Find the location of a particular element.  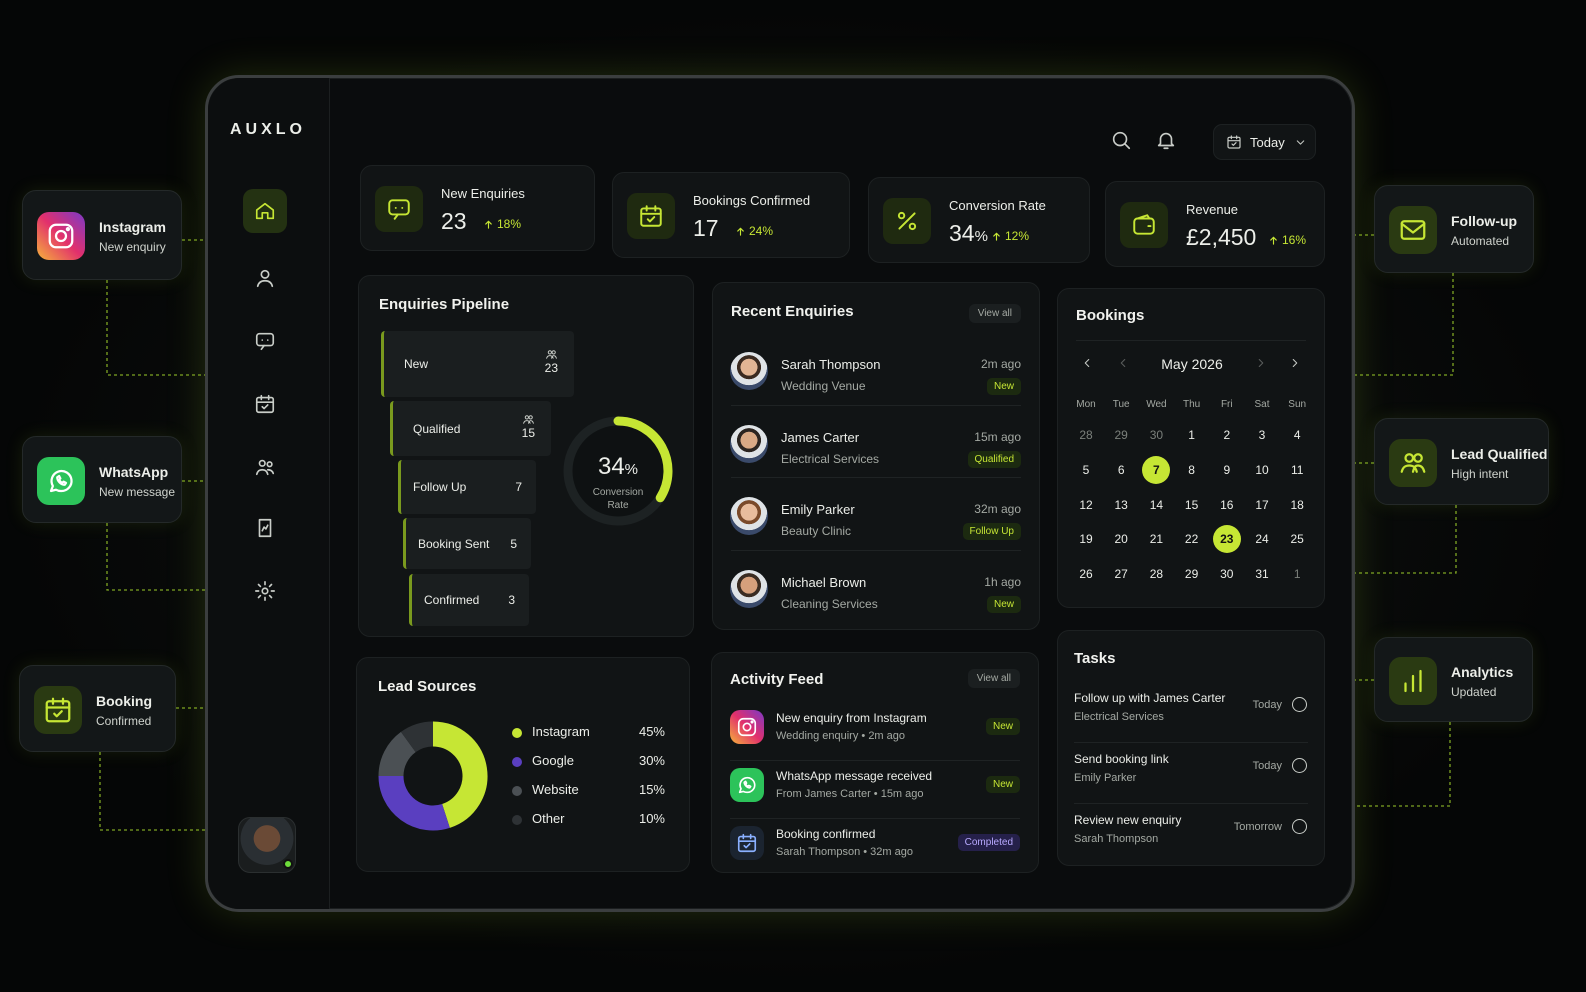

day: 20 is located at coordinates (1121, 539).